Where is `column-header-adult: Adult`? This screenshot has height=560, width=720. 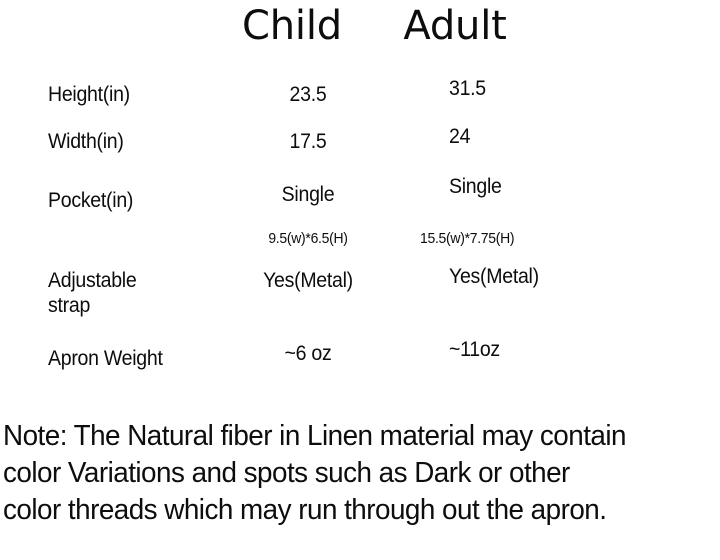
column-header-adult: Adult is located at coordinates (455, 26).